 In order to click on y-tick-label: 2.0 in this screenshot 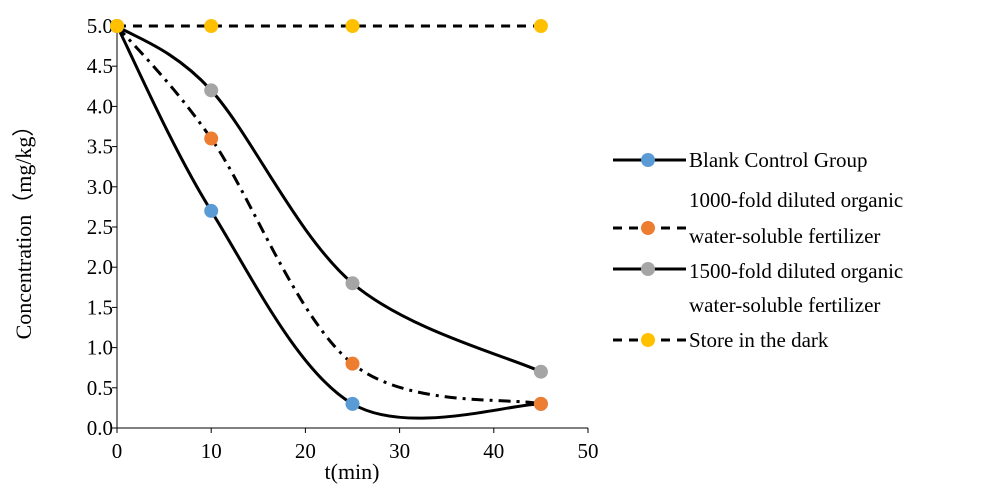, I will do `click(100, 267)`.